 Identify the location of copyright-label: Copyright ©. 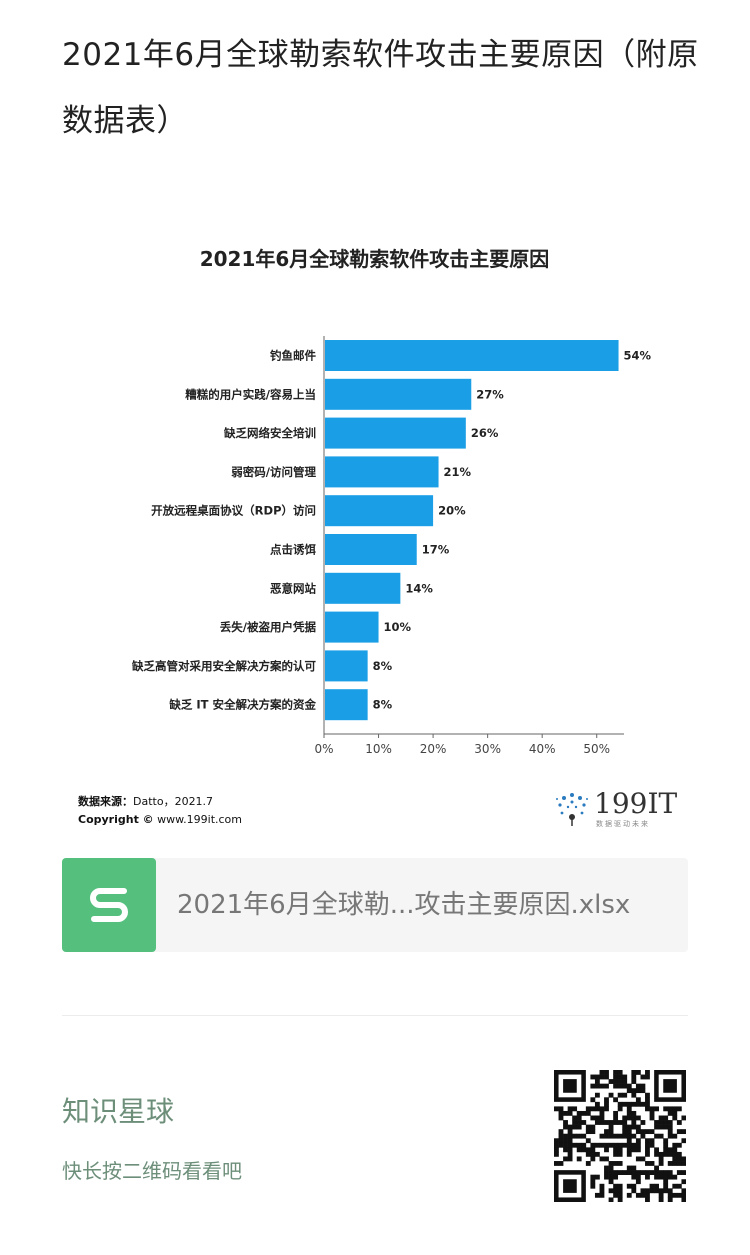
(116, 819).